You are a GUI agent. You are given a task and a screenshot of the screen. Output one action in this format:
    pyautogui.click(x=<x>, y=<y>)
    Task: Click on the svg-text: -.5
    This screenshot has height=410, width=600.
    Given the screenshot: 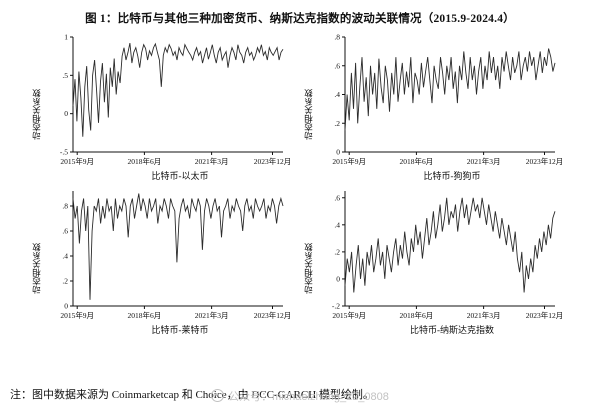 What is the action you would take?
    pyautogui.click(x=64, y=152)
    